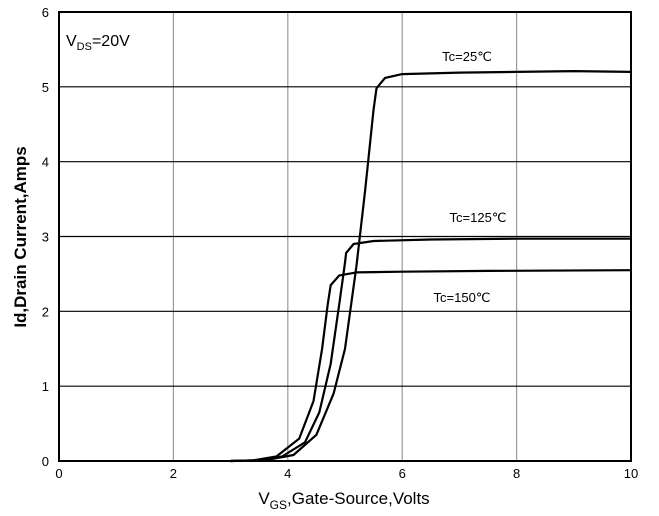 Image resolution: width=659 pixels, height=516 pixels. Describe the element at coordinates (45, 386) in the screenshot. I see `y-tick-label: 1` at that location.